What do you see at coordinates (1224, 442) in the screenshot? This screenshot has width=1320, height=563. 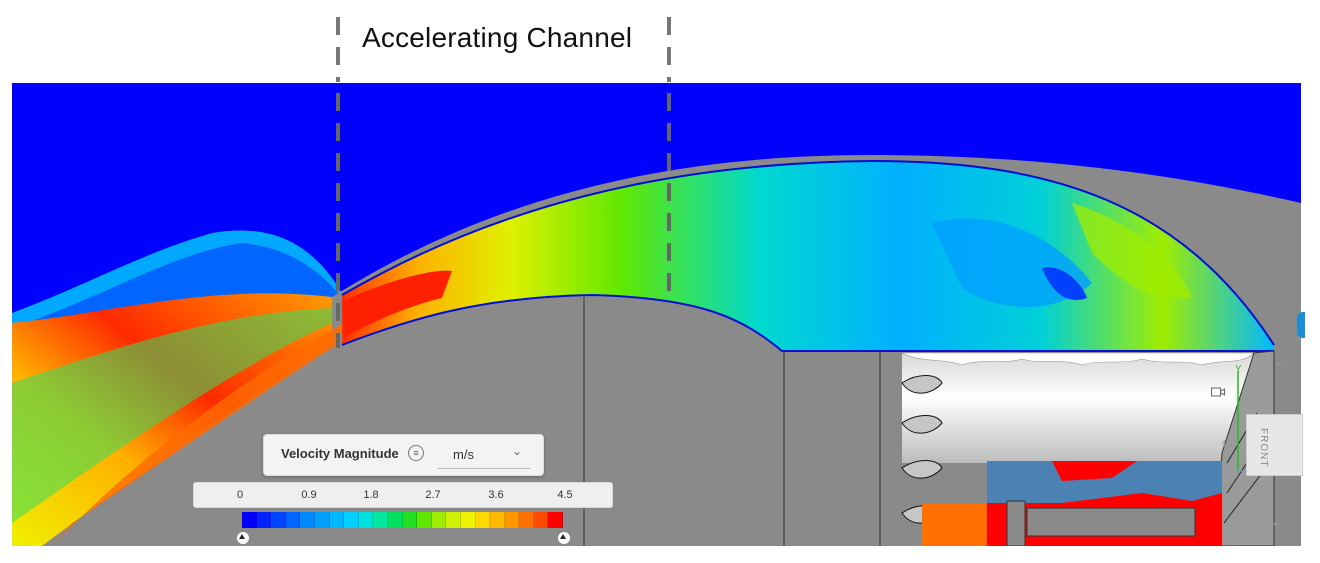 I see `chevron-left-icon: ‹` at bounding box center [1224, 442].